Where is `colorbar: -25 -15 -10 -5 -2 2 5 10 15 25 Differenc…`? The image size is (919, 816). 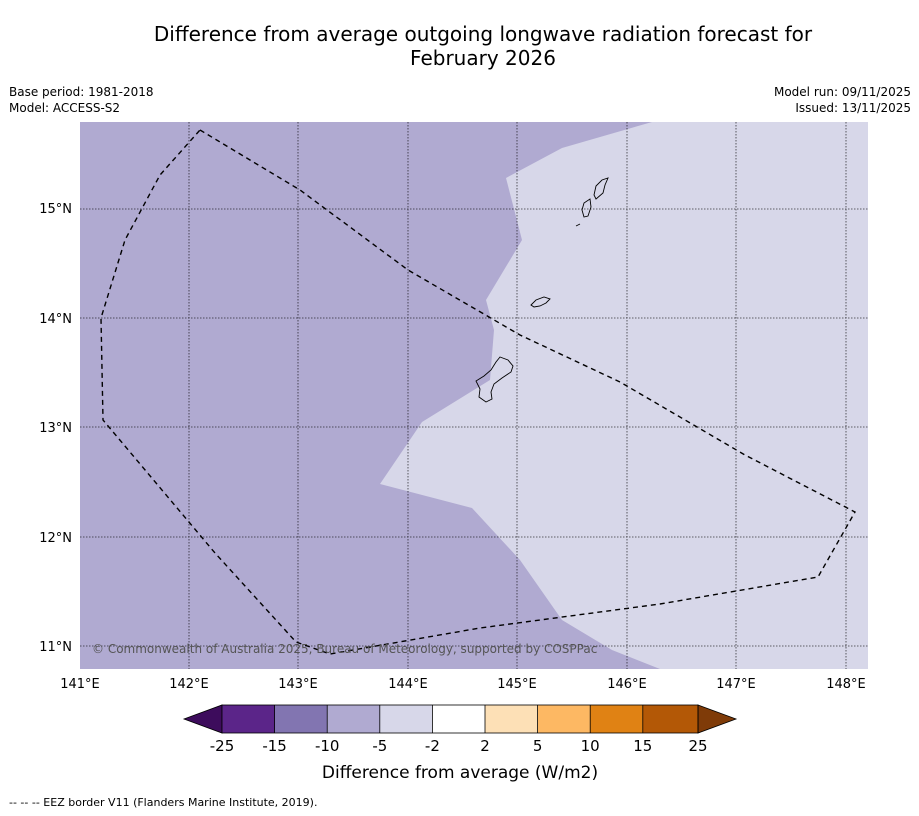 colorbar: -25 -15 -10 -5 -2 2 5 10 15 25 Differenc… is located at coordinates (460, 743).